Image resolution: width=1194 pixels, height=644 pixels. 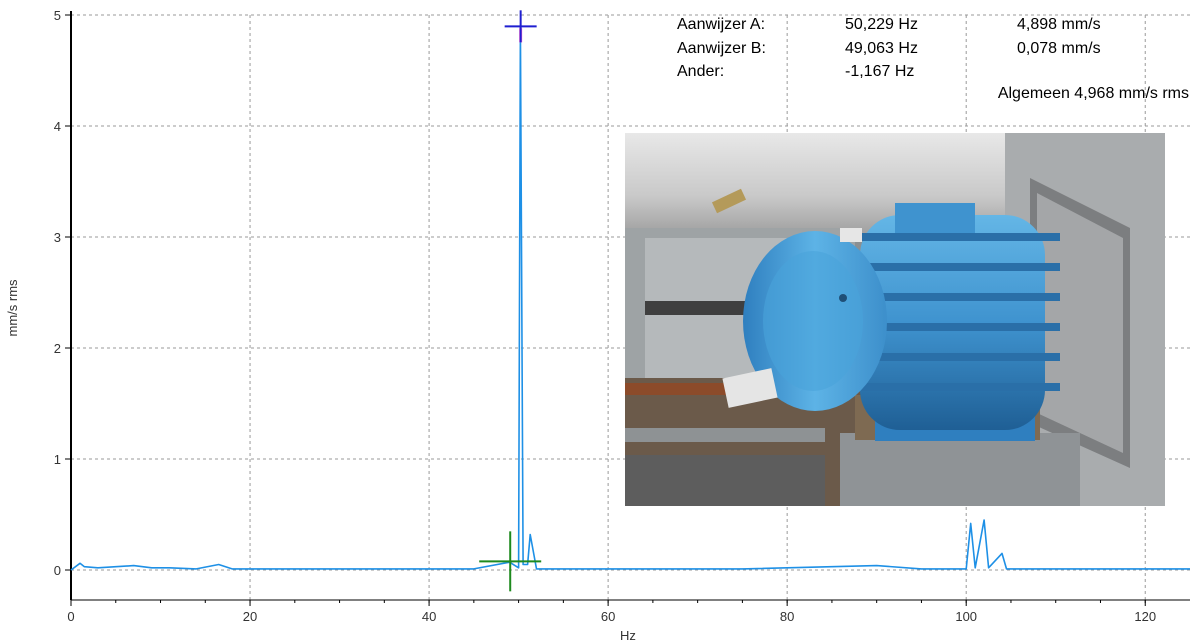 What do you see at coordinates (608, 616) in the screenshot?
I see `x-tick-label: 60` at bounding box center [608, 616].